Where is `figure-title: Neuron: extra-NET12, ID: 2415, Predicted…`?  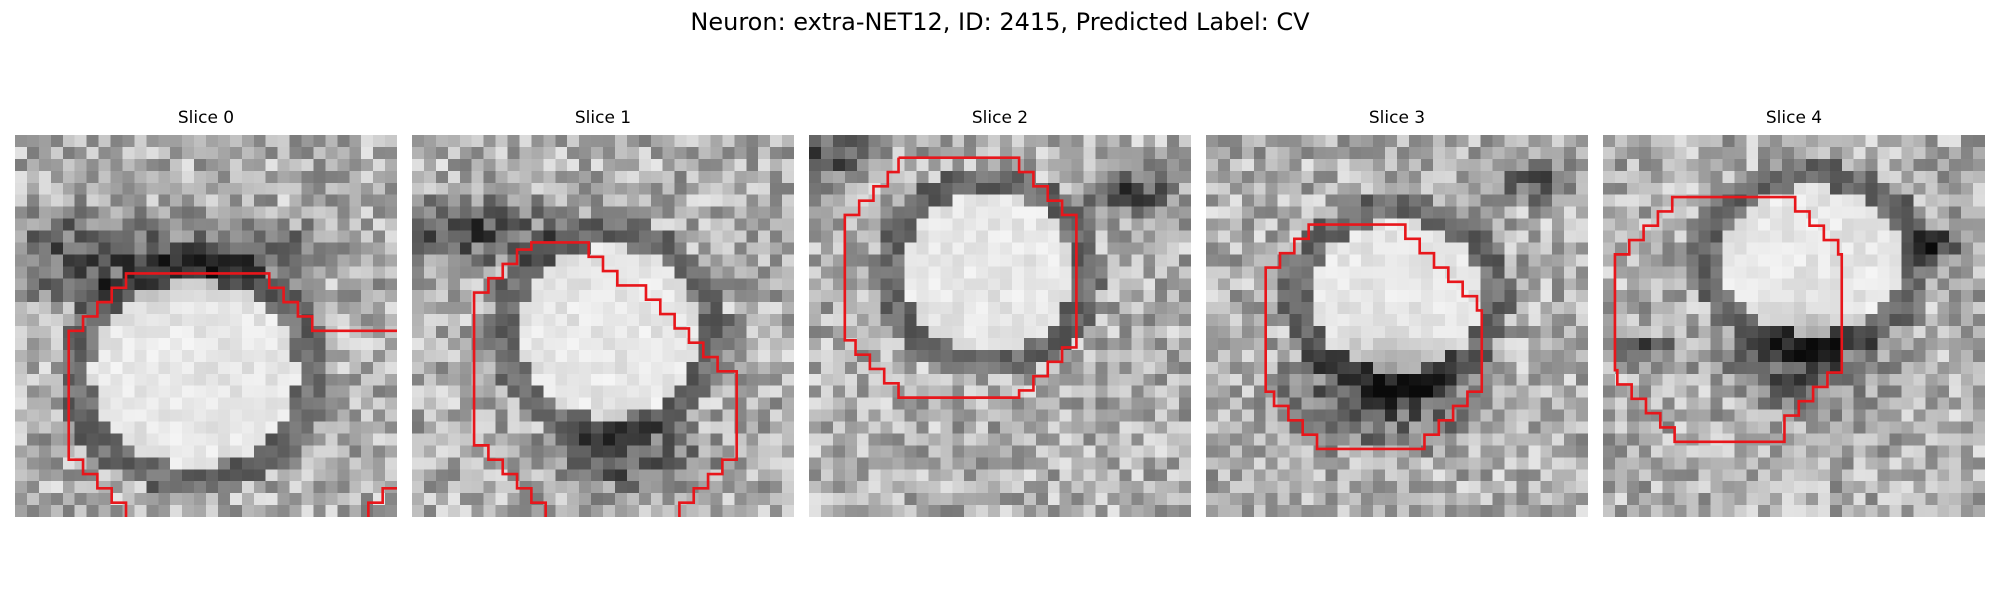 figure-title: Neuron: extra-NET12, ID: 2415, Predicted… is located at coordinates (1000, 22).